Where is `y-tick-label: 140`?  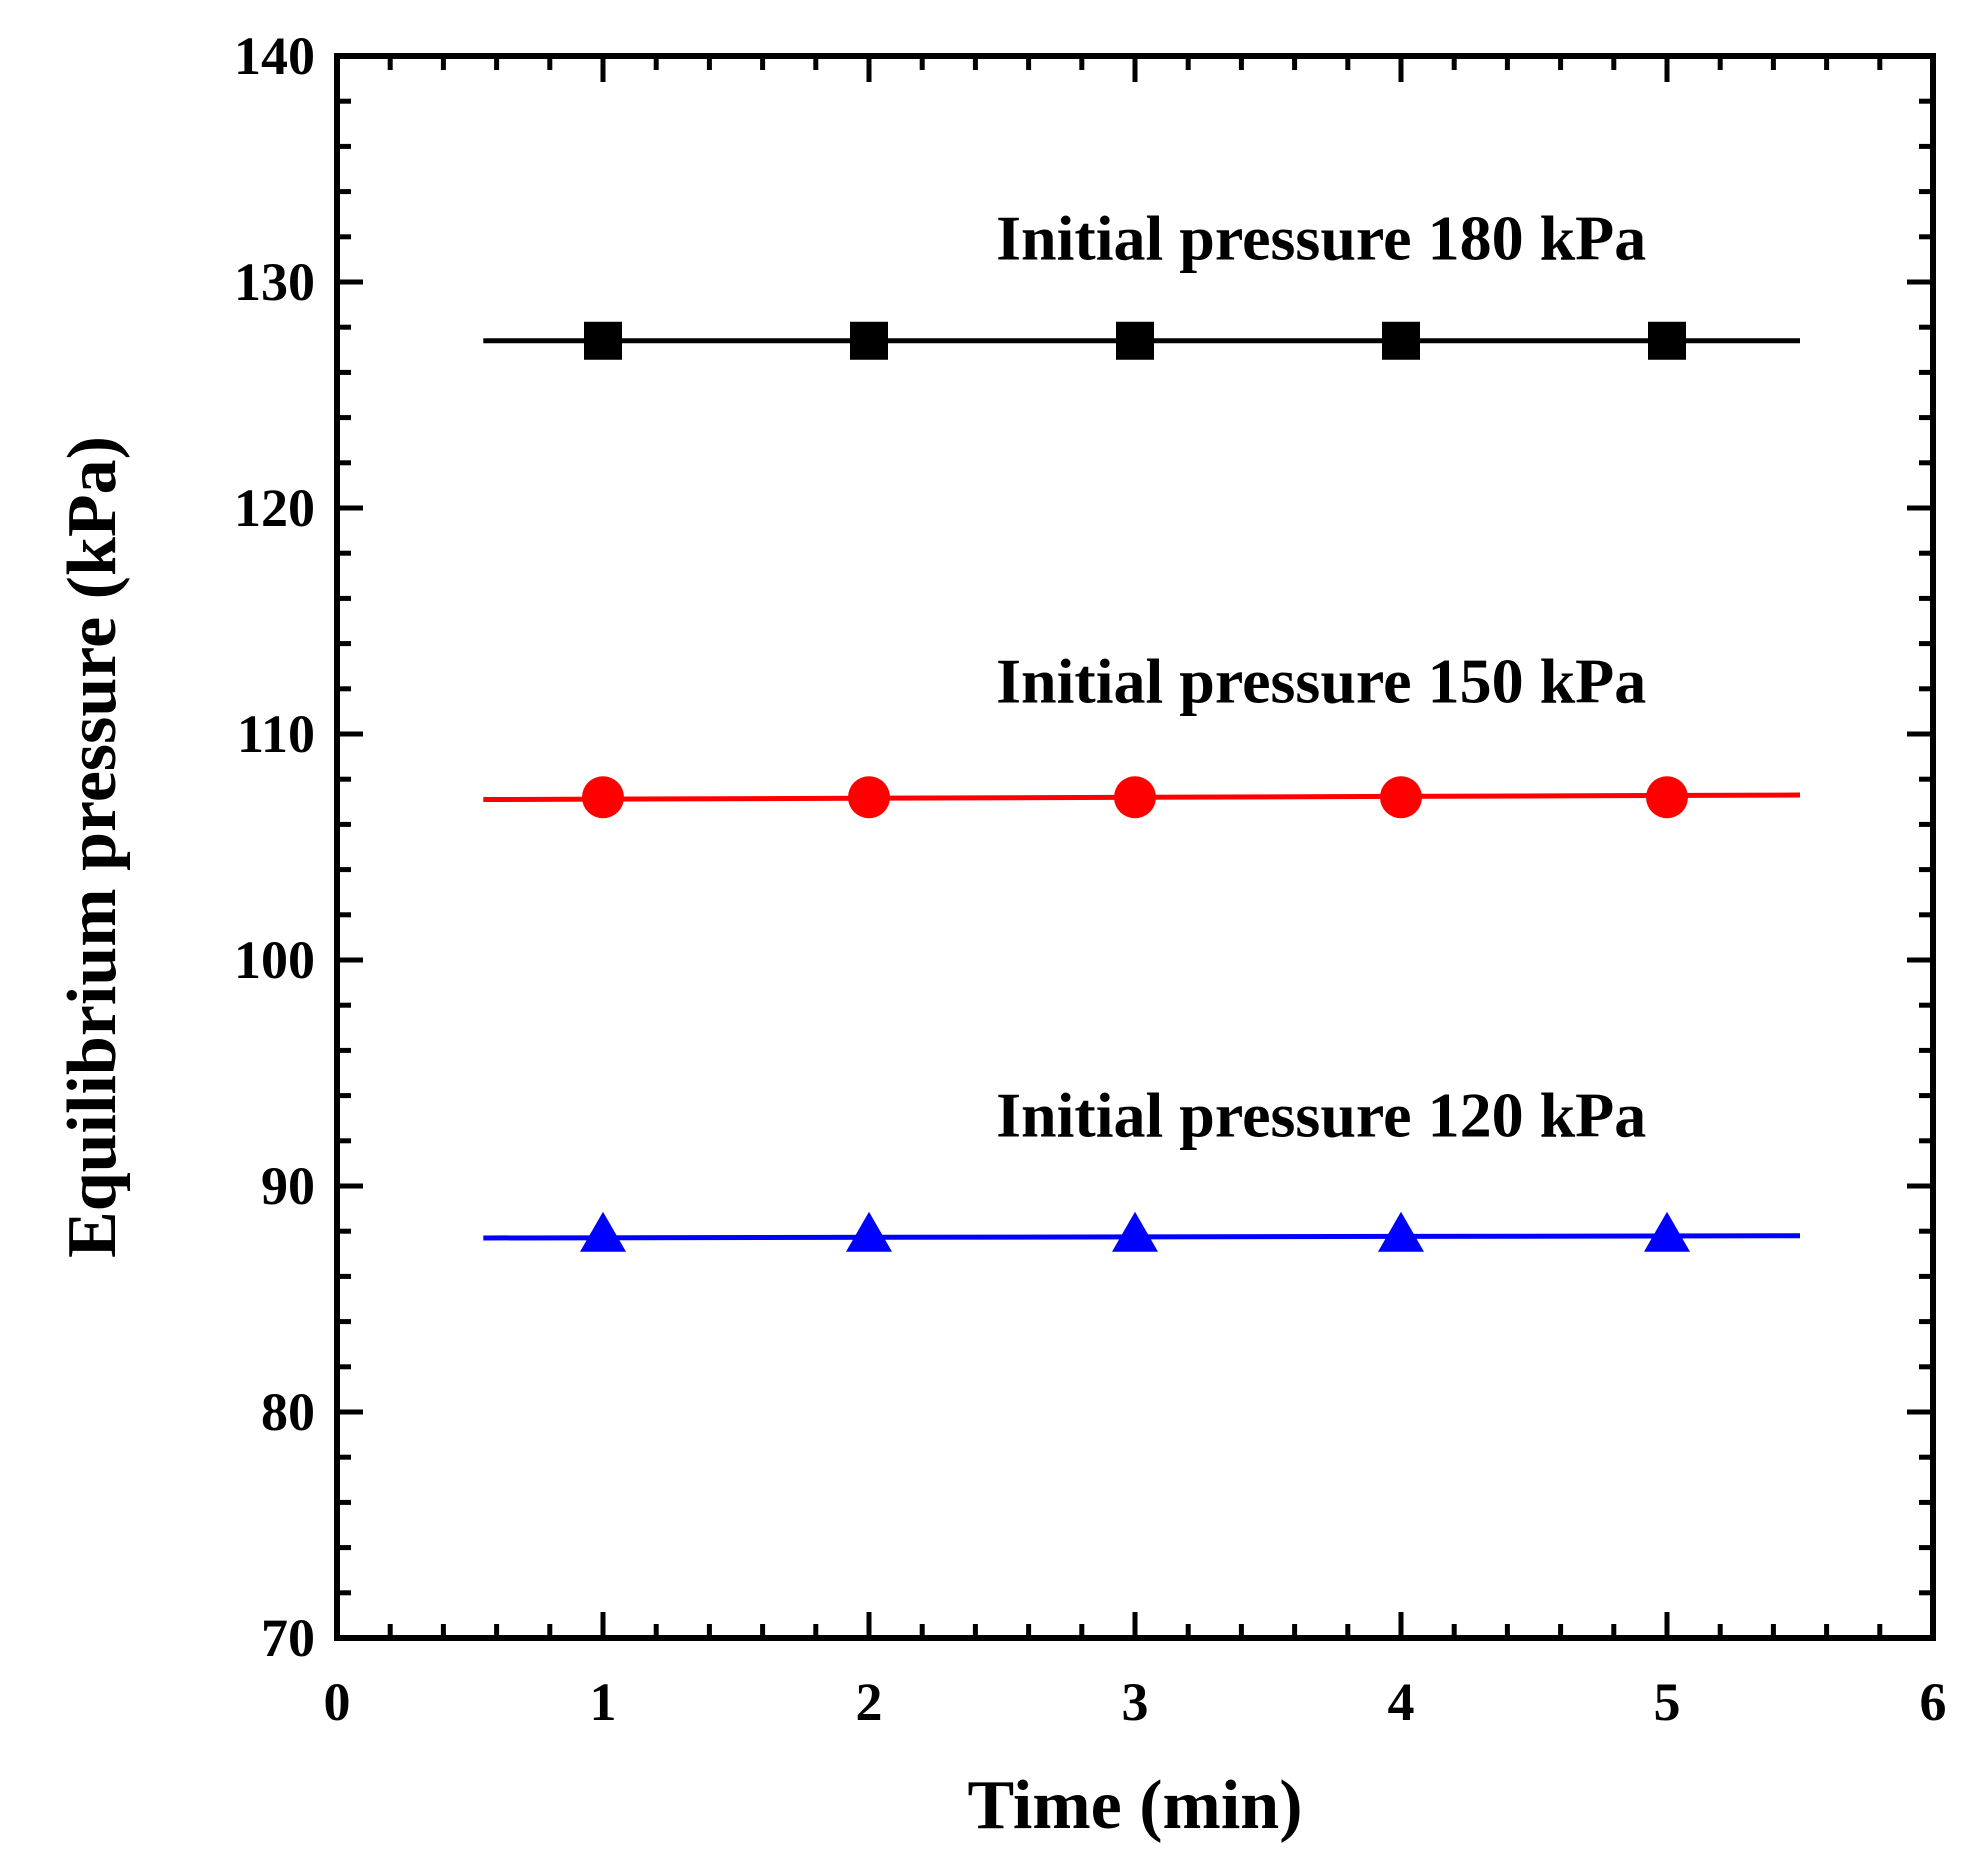
y-tick-label: 140 is located at coordinates (274, 56).